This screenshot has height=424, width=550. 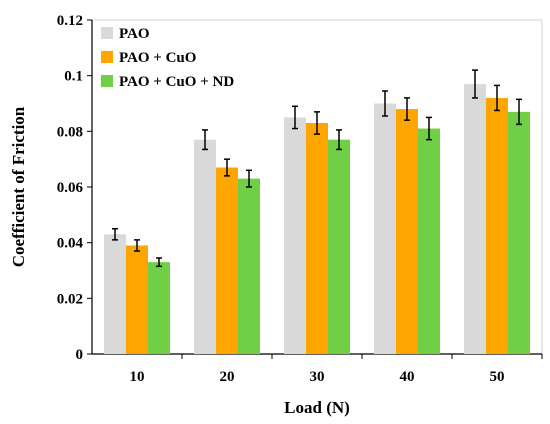 I want to click on x-axis-title: Load (N), so click(x=317, y=407).